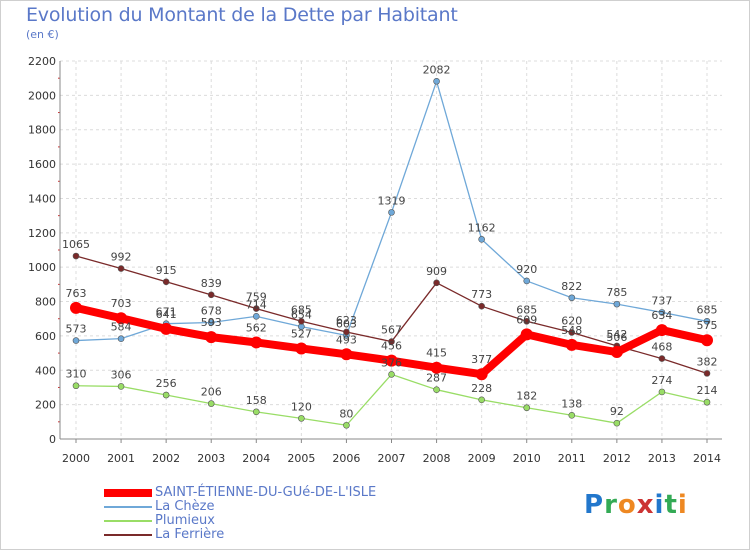  Describe the element at coordinates (616, 334) in the screenshot. I see `data-label: 542` at that location.